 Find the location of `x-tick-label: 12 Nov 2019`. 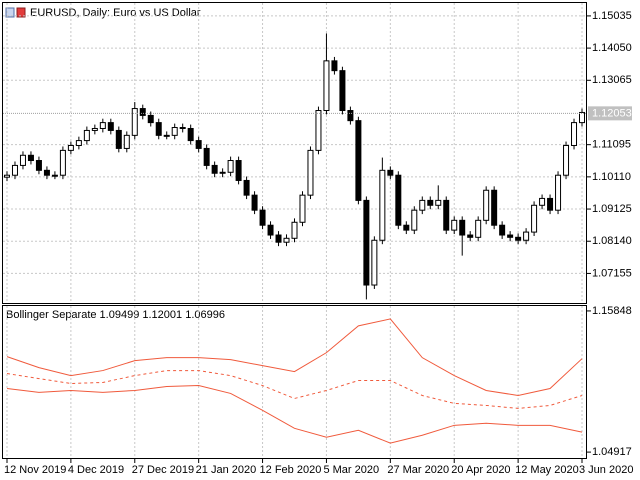

x-tick-label: 12 Nov 2019 is located at coordinates (35, 470).